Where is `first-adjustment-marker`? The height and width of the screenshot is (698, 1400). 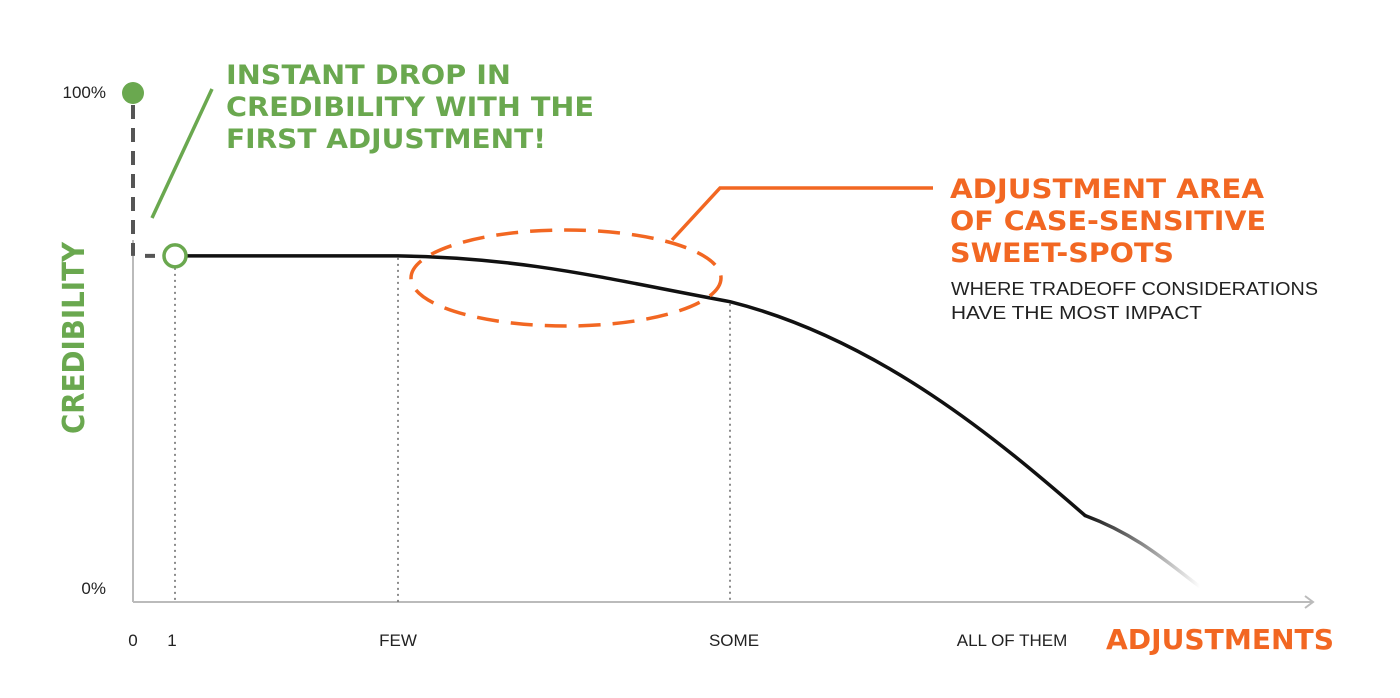
first-adjustment-marker is located at coordinates (175, 256).